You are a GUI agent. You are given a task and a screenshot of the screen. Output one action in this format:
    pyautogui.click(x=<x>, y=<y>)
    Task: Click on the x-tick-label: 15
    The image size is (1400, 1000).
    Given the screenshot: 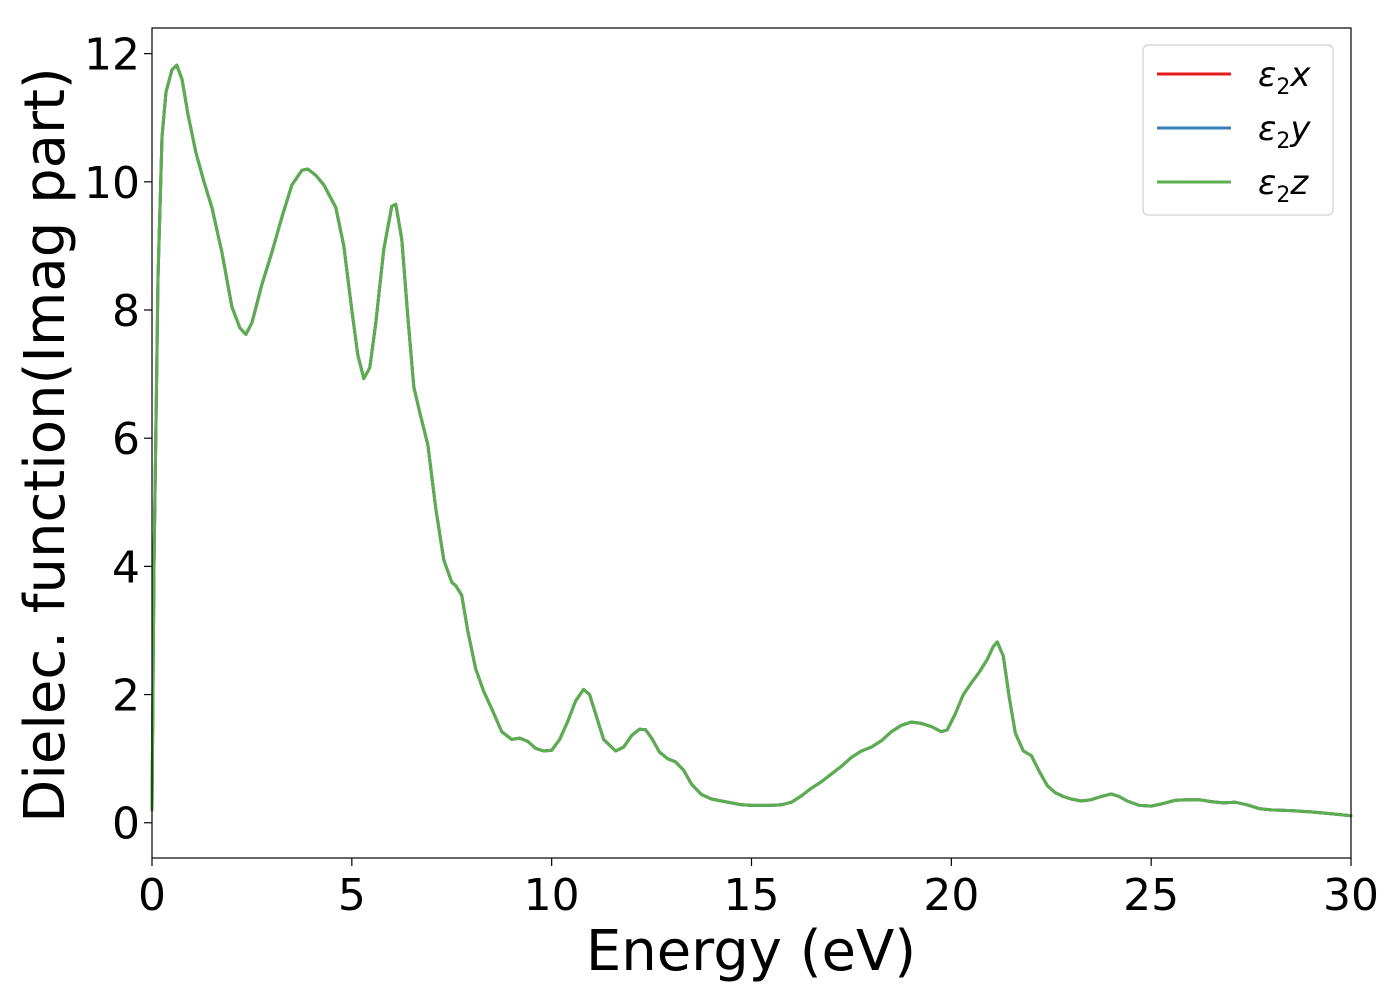 What is the action you would take?
    pyautogui.click(x=752, y=895)
    